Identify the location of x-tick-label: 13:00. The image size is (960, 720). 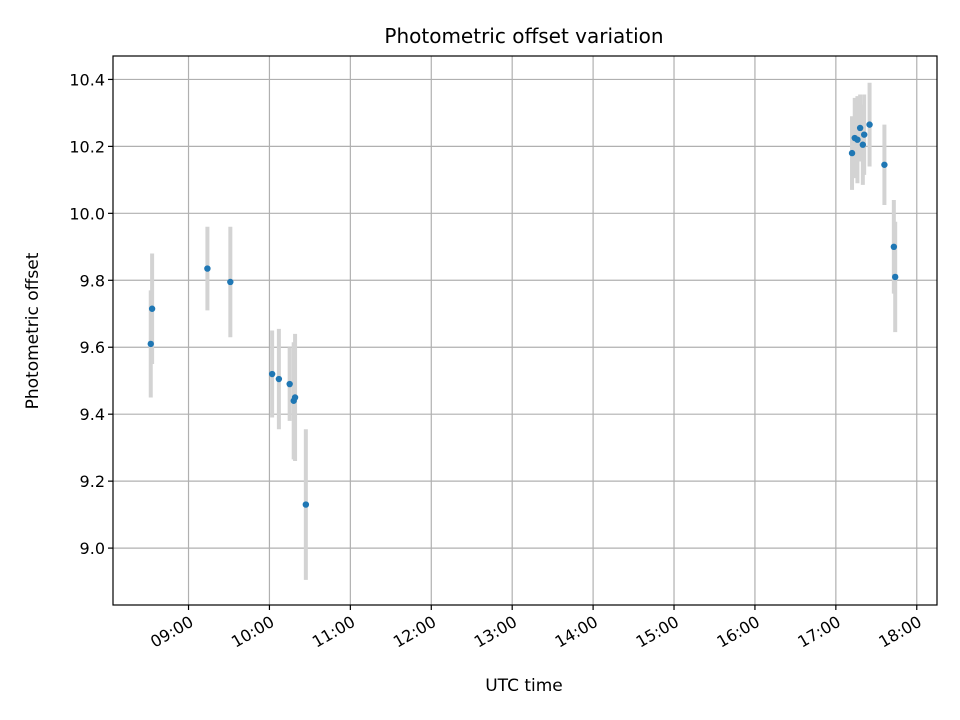
(495, 632).